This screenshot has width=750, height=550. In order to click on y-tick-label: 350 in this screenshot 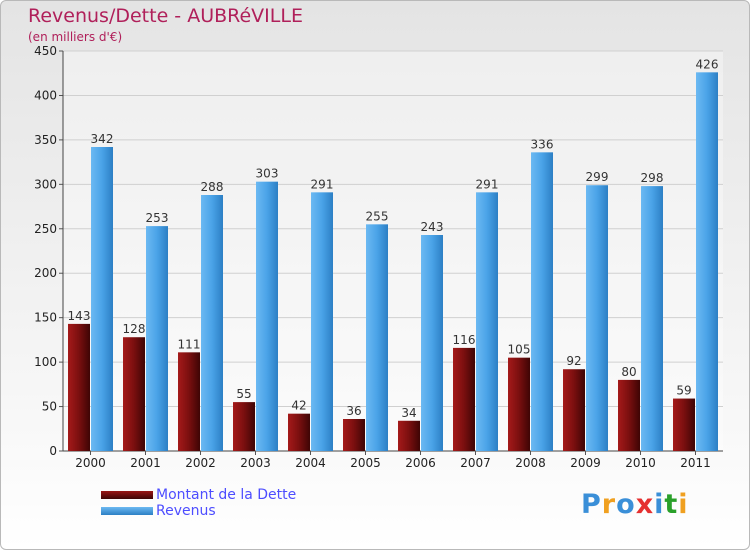, I will do `click(45, 140)`.